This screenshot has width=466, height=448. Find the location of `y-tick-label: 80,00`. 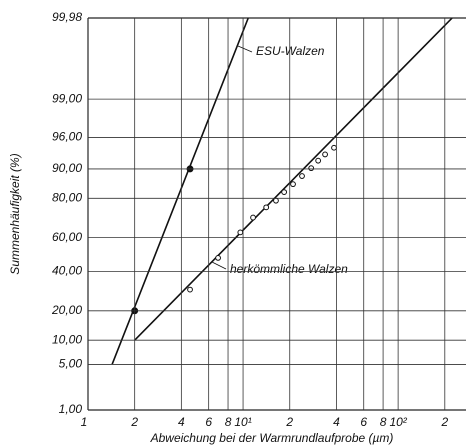

y-tick-label: 80,00 is located at coordinates (67, 197).